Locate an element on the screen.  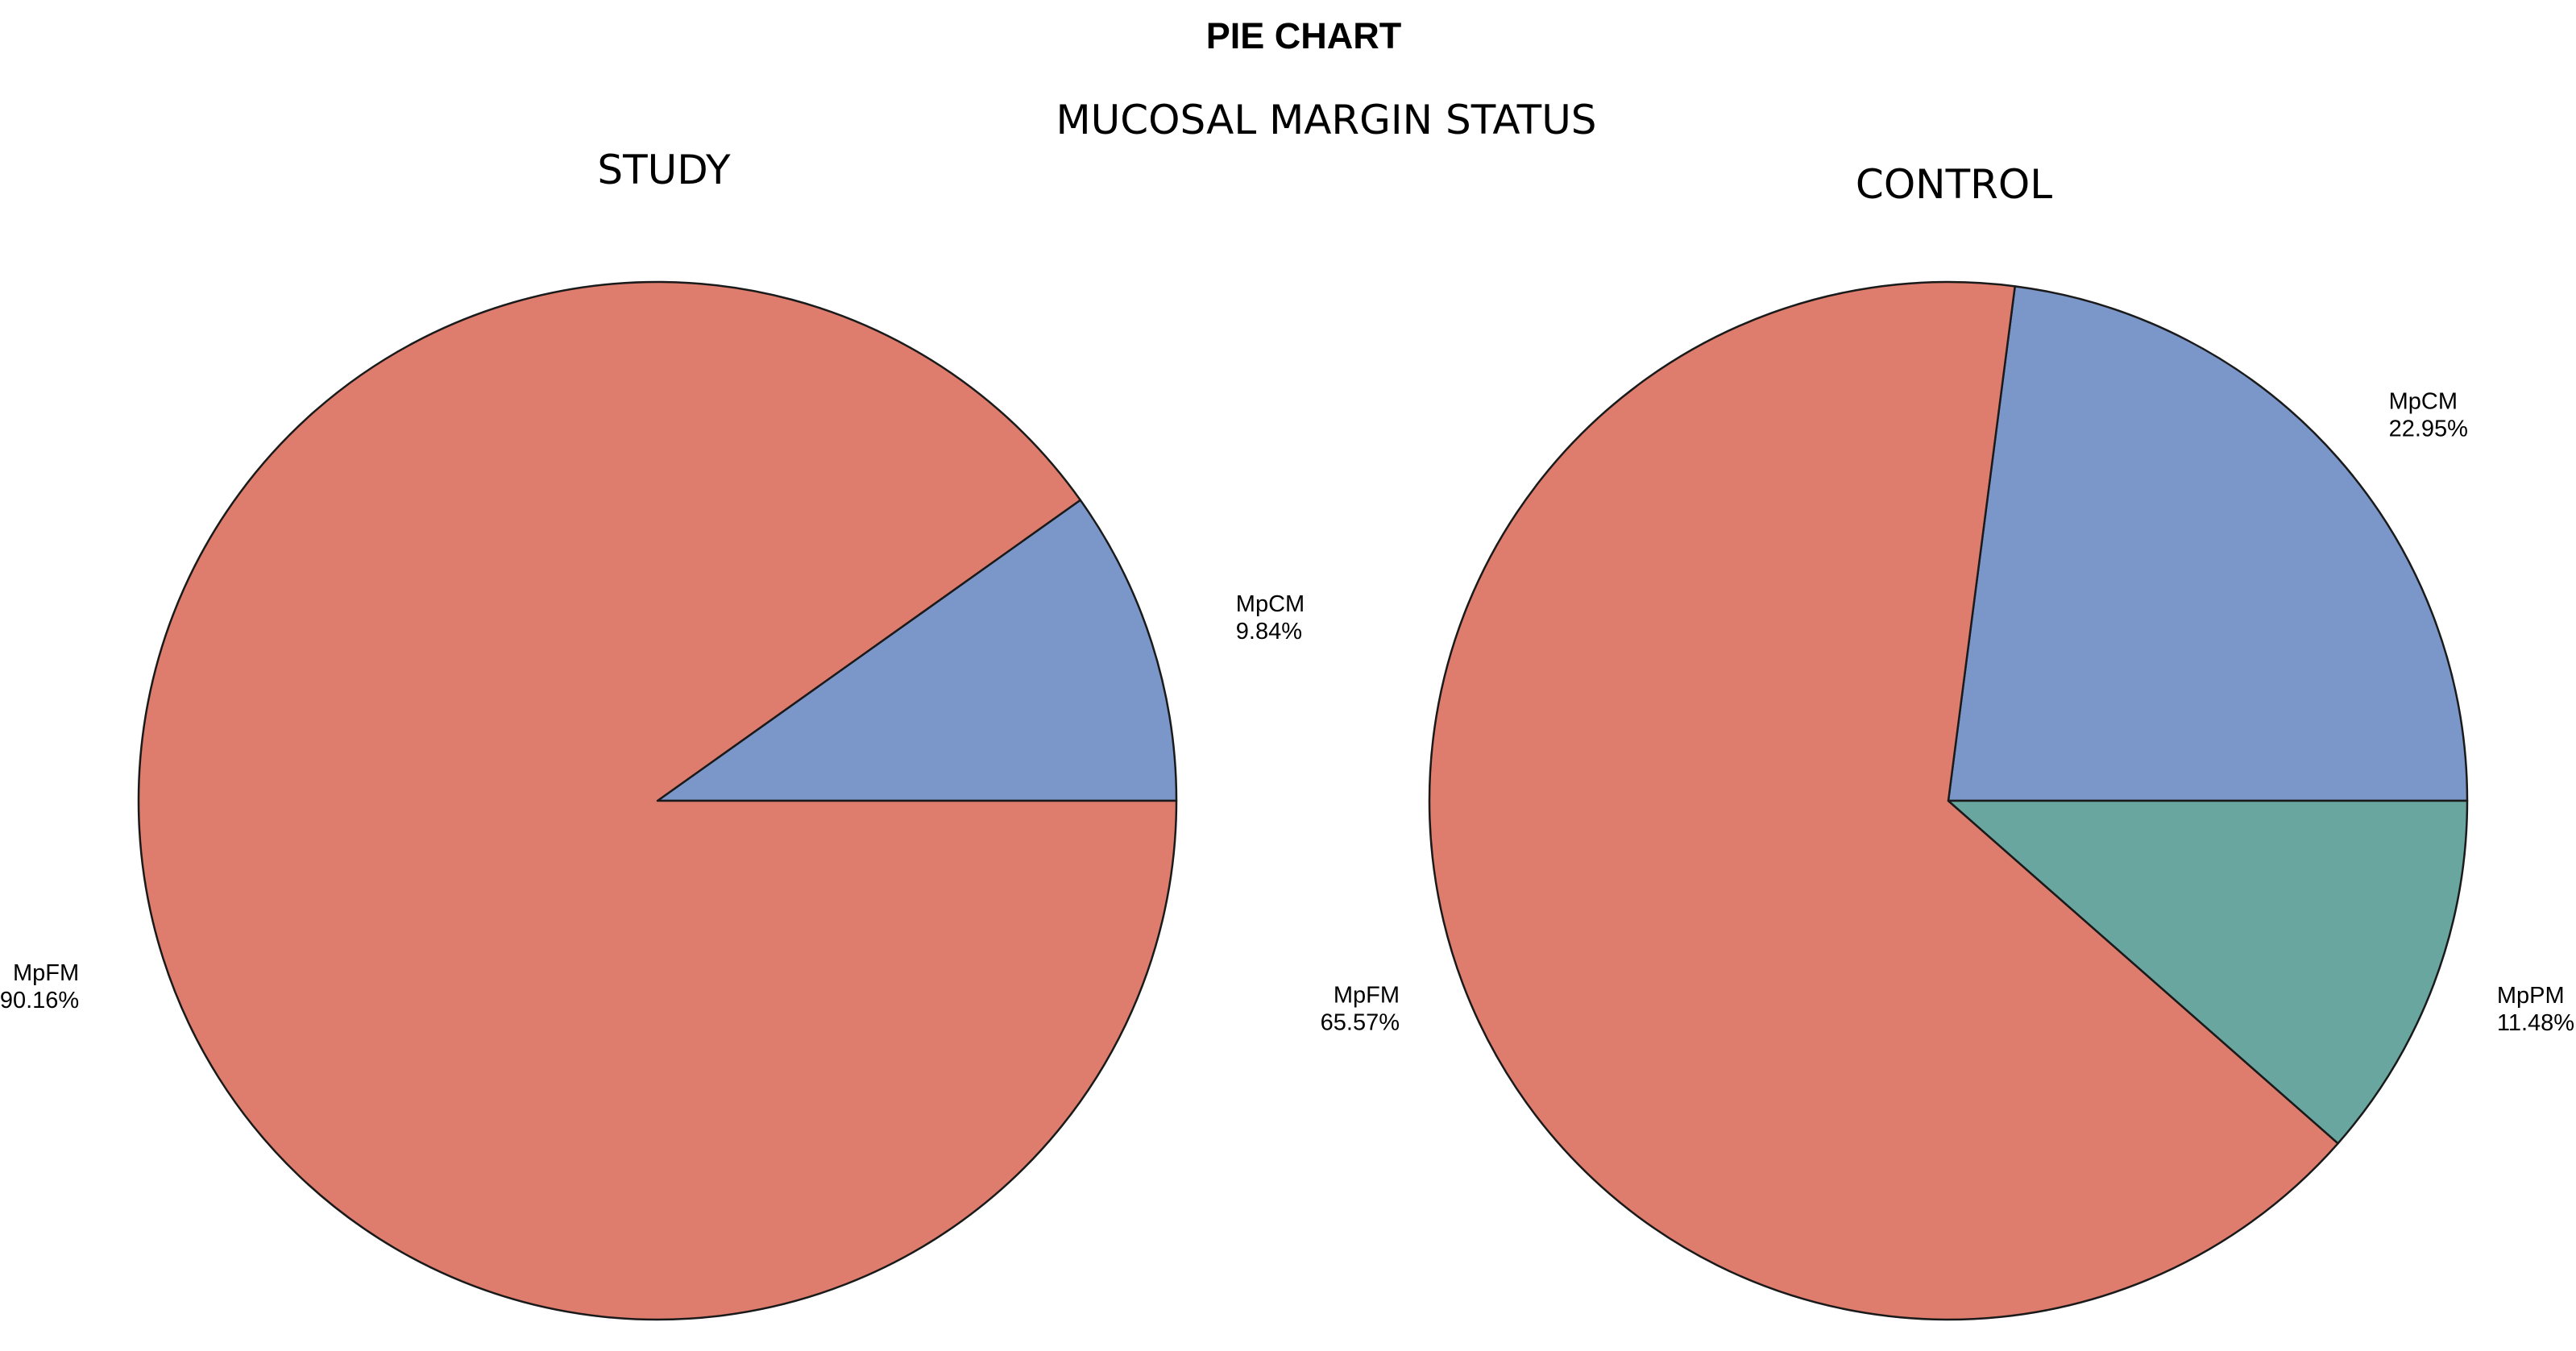
study-value-mpcm: 9.84% is located at coordinates (1269, 632).